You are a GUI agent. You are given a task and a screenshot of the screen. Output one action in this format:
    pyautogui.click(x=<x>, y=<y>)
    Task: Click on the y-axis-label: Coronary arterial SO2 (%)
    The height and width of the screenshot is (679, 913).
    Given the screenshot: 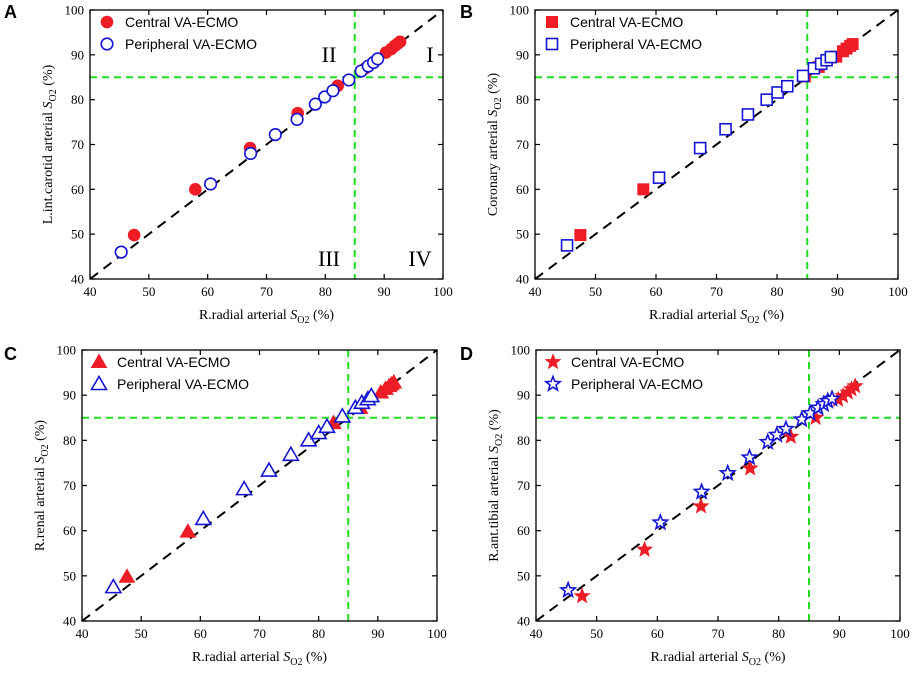 What is the action you would take?
    pyautogui.click(x=495, y=145)
    